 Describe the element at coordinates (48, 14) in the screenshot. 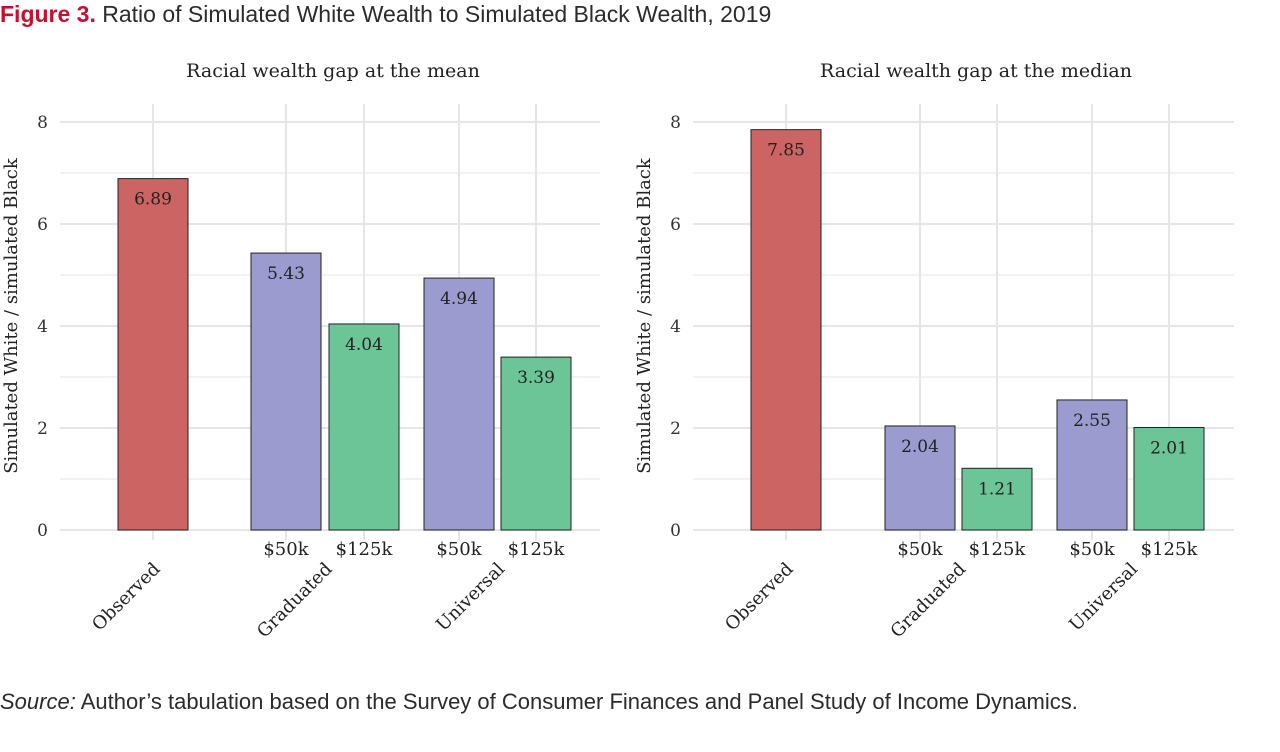

I see `figure-label: Figure 3.` at that location.